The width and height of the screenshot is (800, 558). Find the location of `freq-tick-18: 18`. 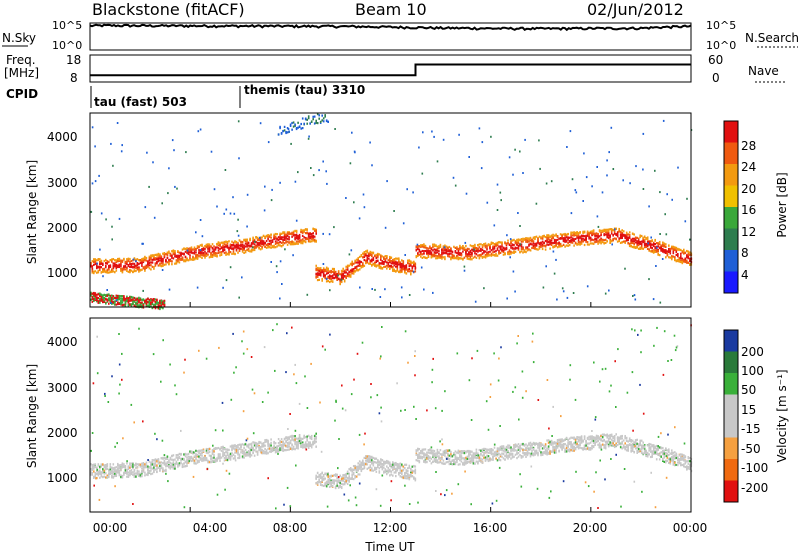

freq-tick-18: 18 is located at coordinates (73, 60).